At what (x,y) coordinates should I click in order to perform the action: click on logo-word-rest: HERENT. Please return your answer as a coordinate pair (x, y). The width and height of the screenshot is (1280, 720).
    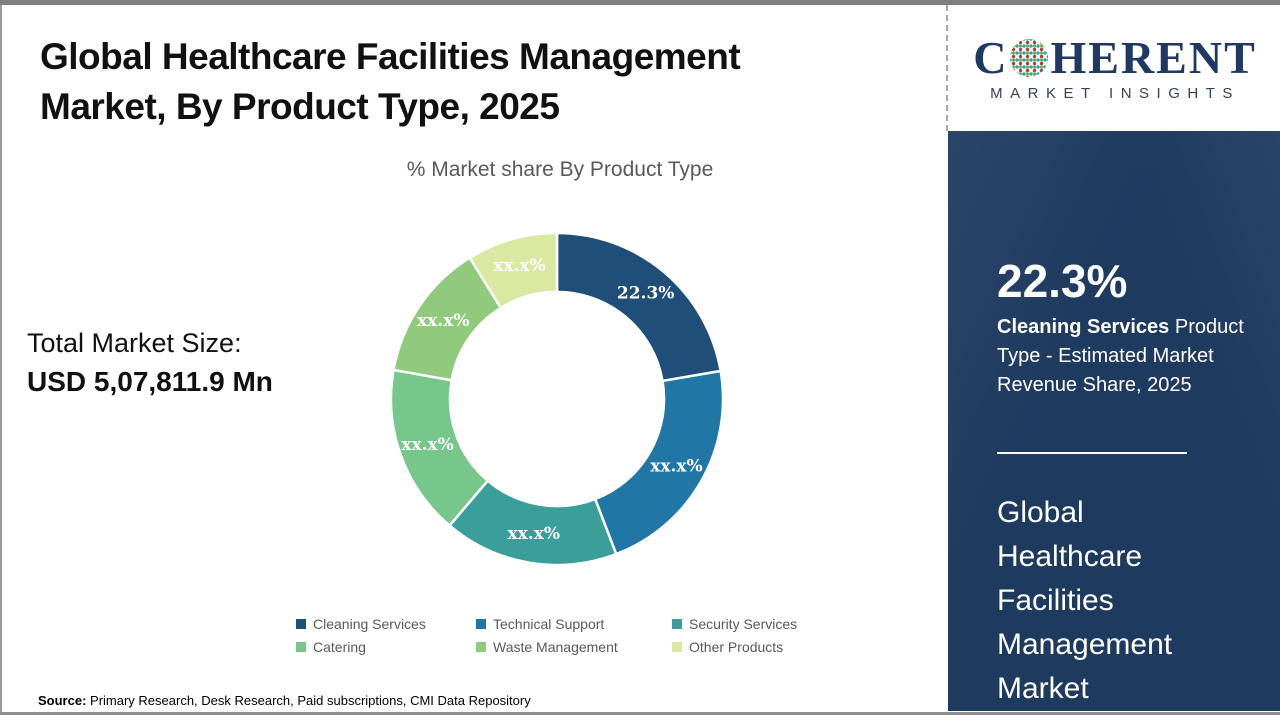
    Looking at the image, I should click on (1153, 57).